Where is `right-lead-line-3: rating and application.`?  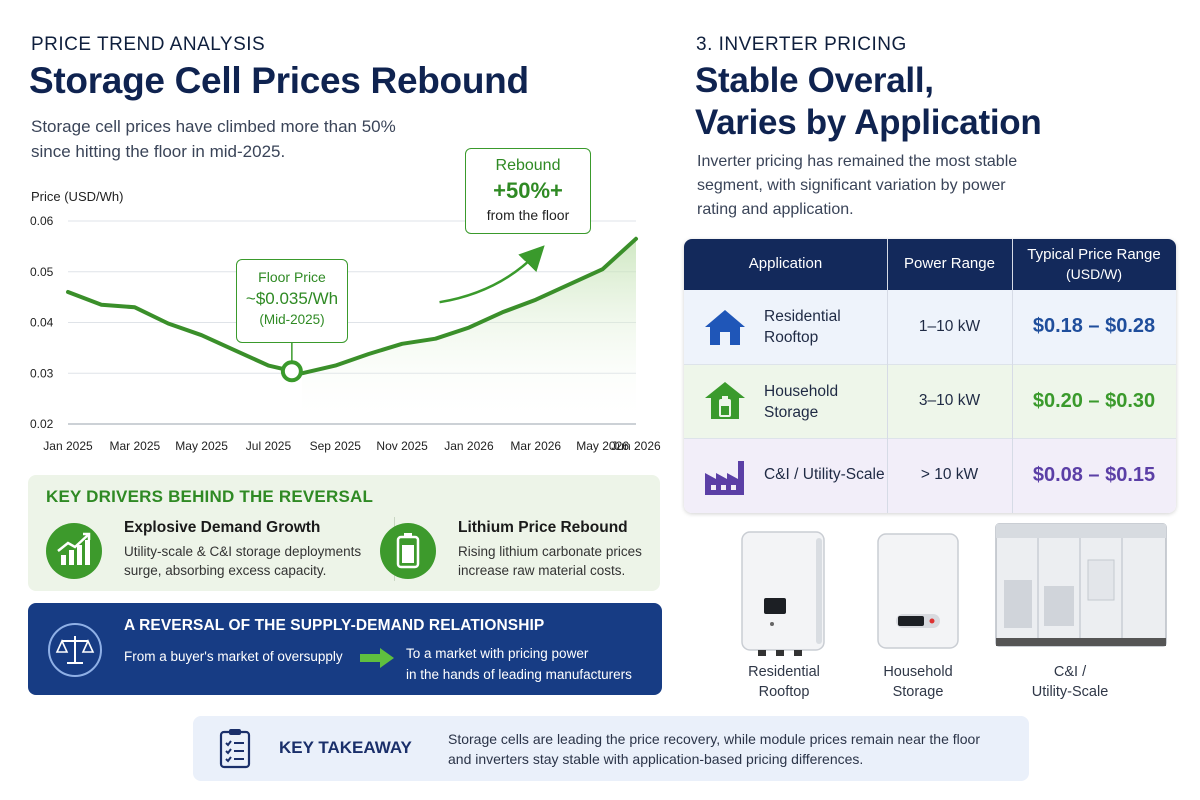
right-lead-line-3: rating and application. is located at coordinates (775, 209).